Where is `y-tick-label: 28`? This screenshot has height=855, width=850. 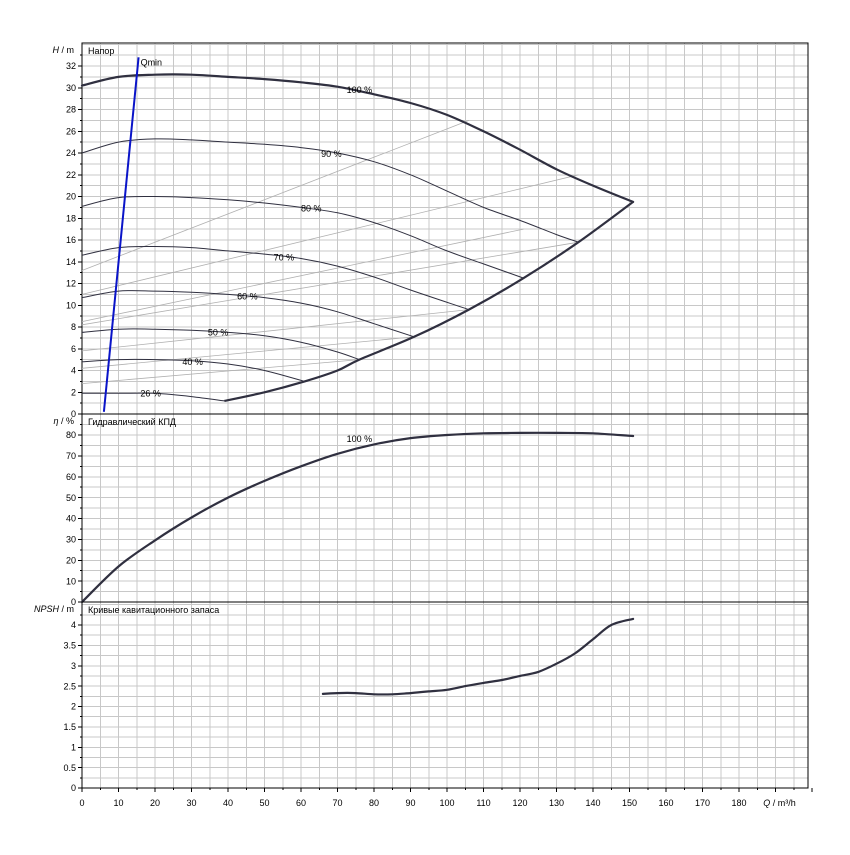 y-tick-label: 28 is located at coordinates (71, 110).